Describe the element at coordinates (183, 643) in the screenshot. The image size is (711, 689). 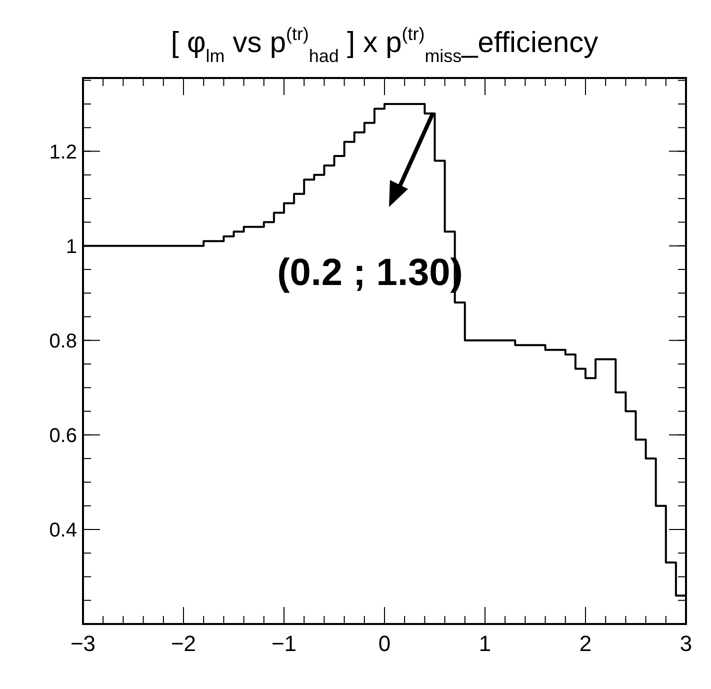
I see `x-tick-label: −2` at that location.